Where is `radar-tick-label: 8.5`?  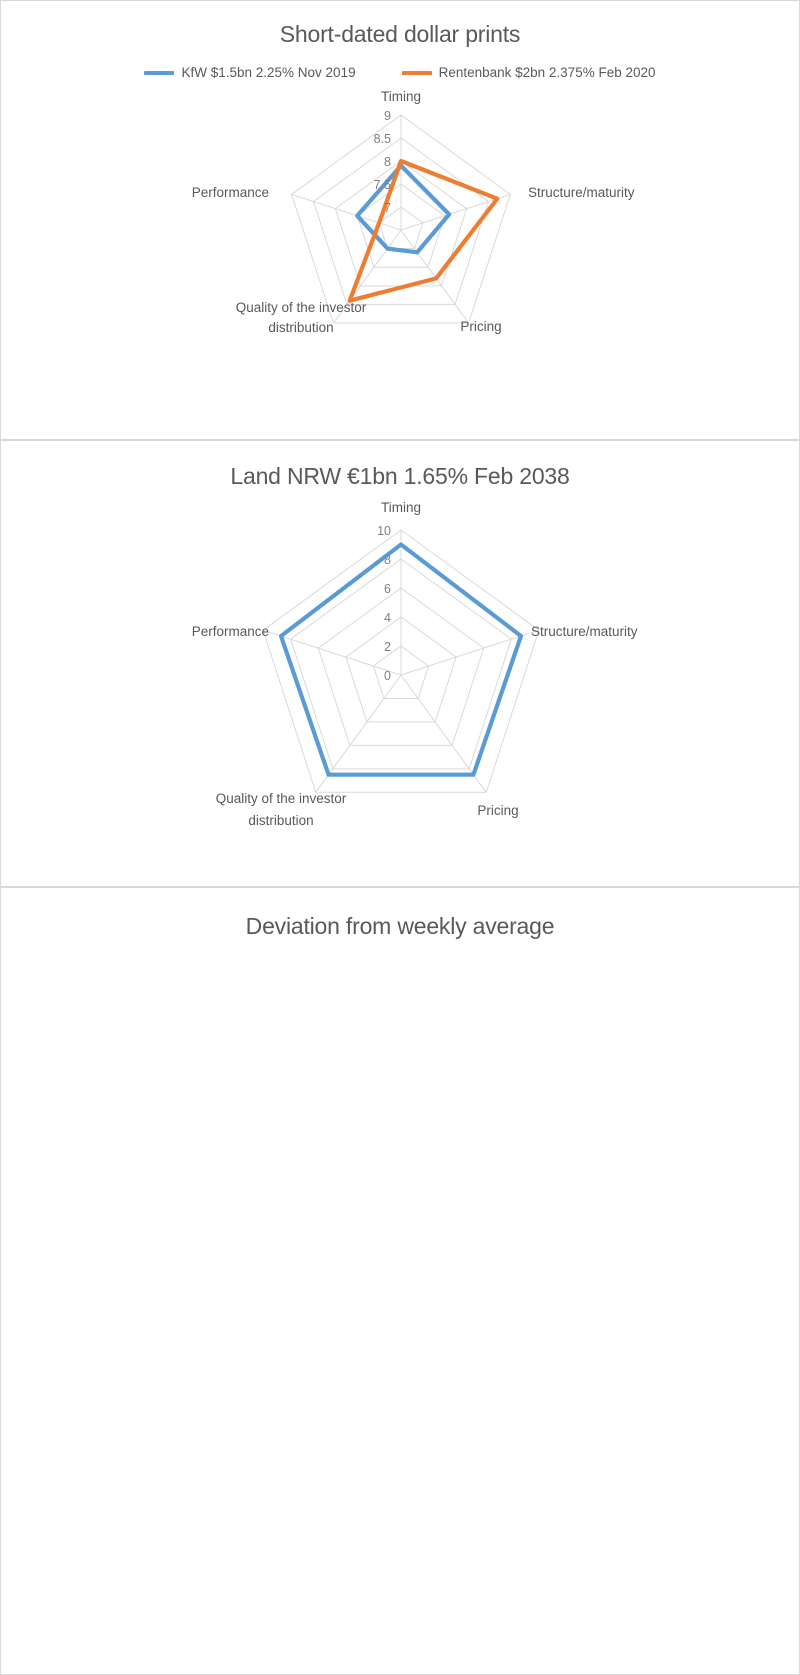
radar-tick-label: 8.5 is located at coordinates (382, 139).